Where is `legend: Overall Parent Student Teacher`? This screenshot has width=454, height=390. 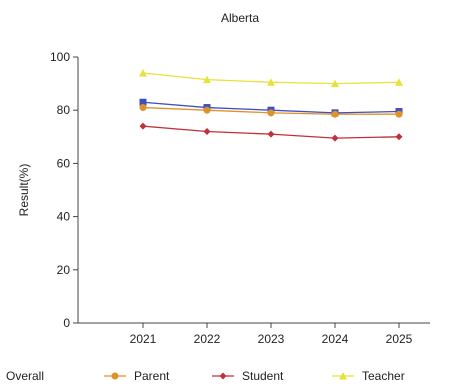
legend: Overall Parent Student Teacher is located at coordinates (205, 376).